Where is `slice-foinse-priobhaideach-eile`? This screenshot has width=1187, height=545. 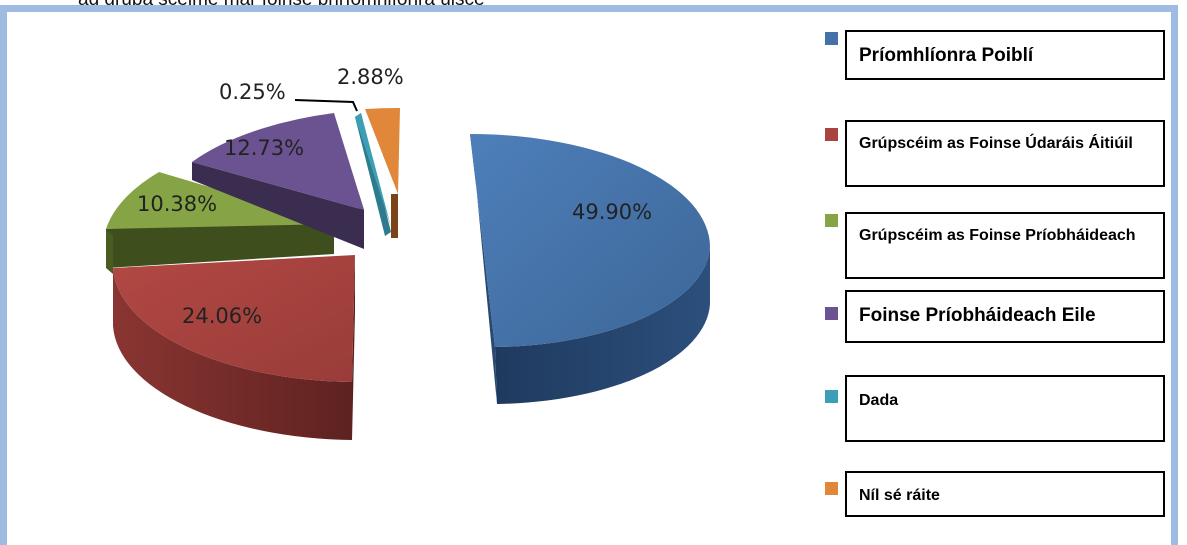
slice-foinse-priobhaideach-eile is located at coordinates (278, 181).